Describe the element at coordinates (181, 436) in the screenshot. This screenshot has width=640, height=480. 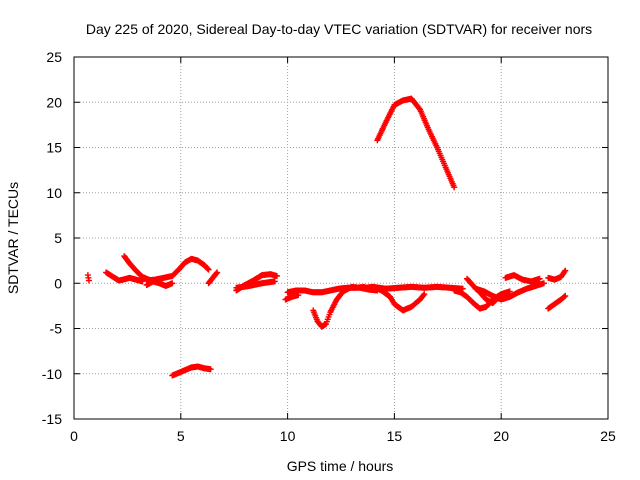
I see `x-tick-label: 5` at that location.